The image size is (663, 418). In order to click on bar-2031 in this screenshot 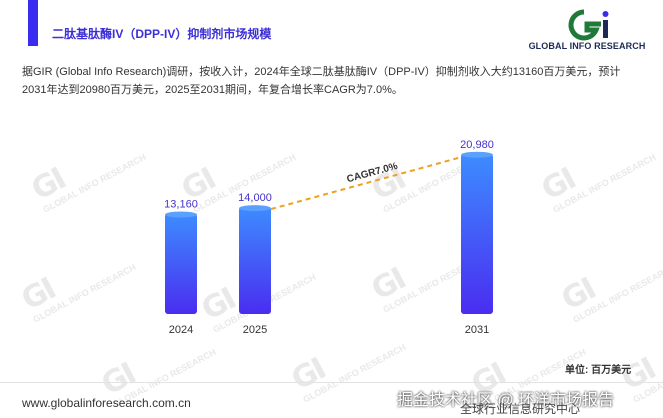, I will do `click(477, 233)`.